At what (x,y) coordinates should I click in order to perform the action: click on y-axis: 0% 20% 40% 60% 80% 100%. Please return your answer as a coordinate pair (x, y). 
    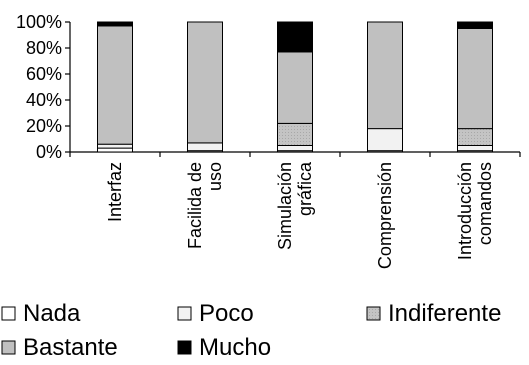
    Looking at the image, I should click on (43, 87).